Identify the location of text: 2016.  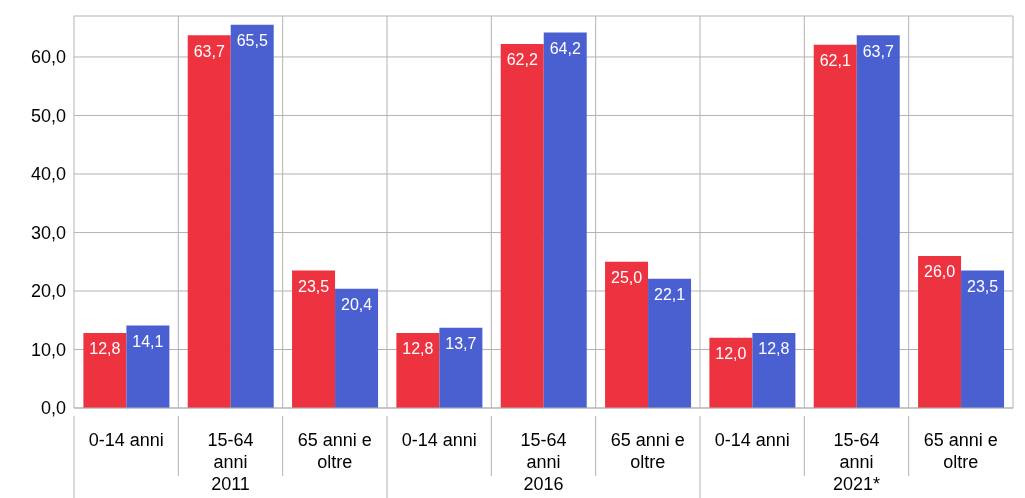
(543, 484).